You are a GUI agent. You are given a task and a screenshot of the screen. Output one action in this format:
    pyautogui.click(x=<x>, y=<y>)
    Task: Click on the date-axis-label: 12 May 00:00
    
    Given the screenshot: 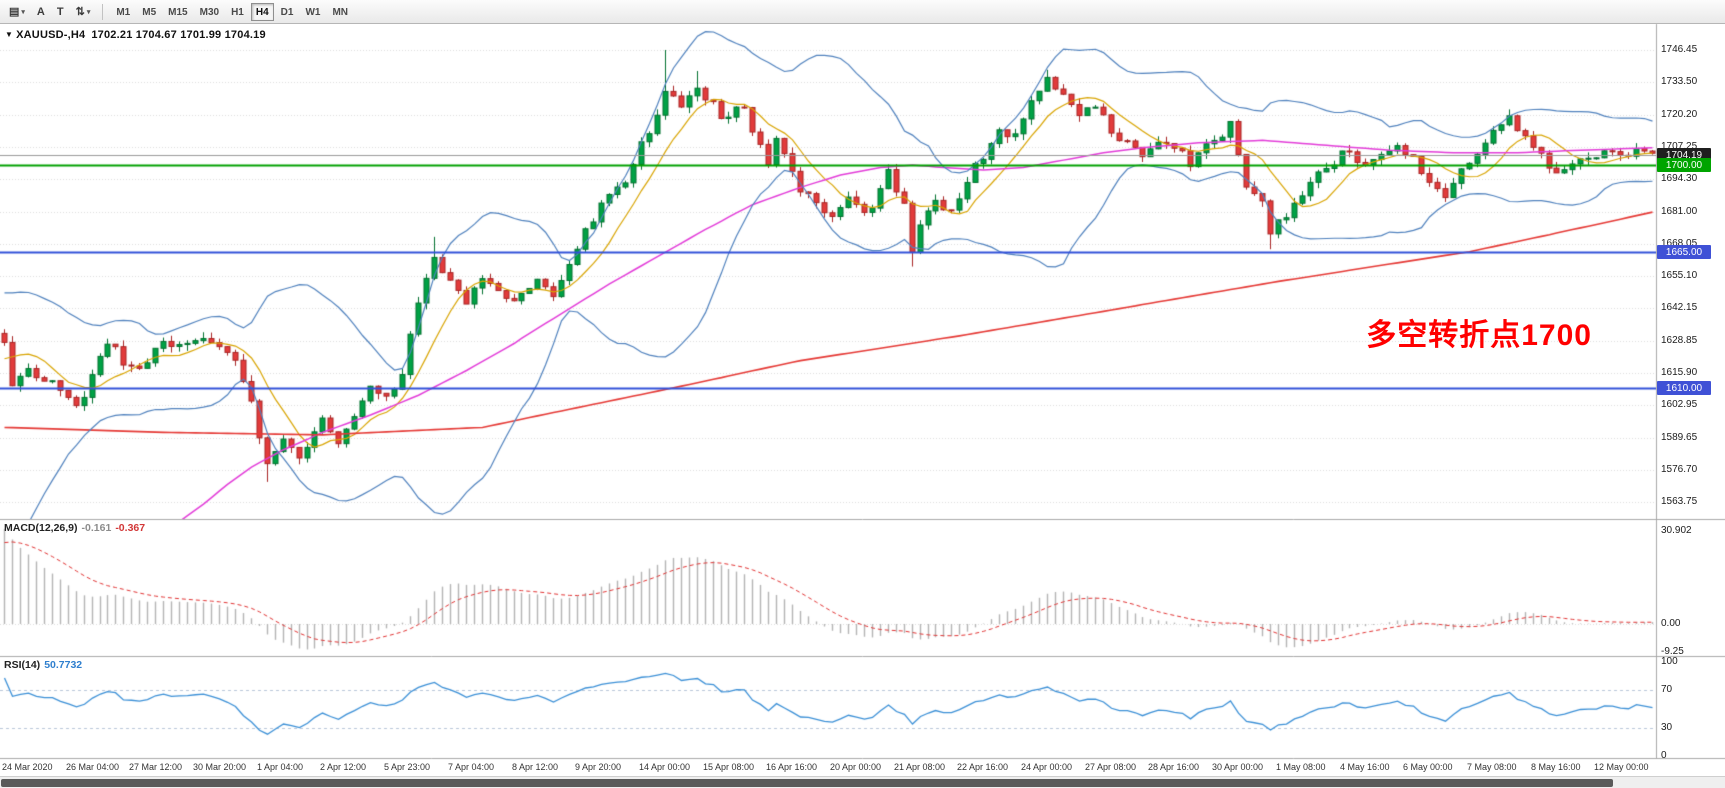 What is the action you would take?
    pyautogui.click(x=1621, y=767)
    